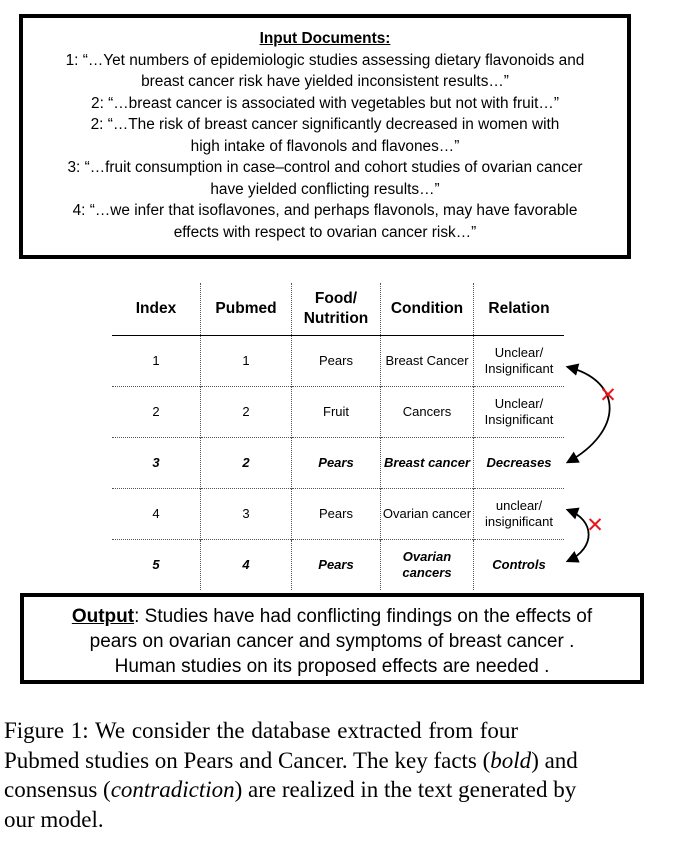  Describe the element at coordinates (246, 514) in the screenshot. I see `cell-pubmed: 3` at that location.